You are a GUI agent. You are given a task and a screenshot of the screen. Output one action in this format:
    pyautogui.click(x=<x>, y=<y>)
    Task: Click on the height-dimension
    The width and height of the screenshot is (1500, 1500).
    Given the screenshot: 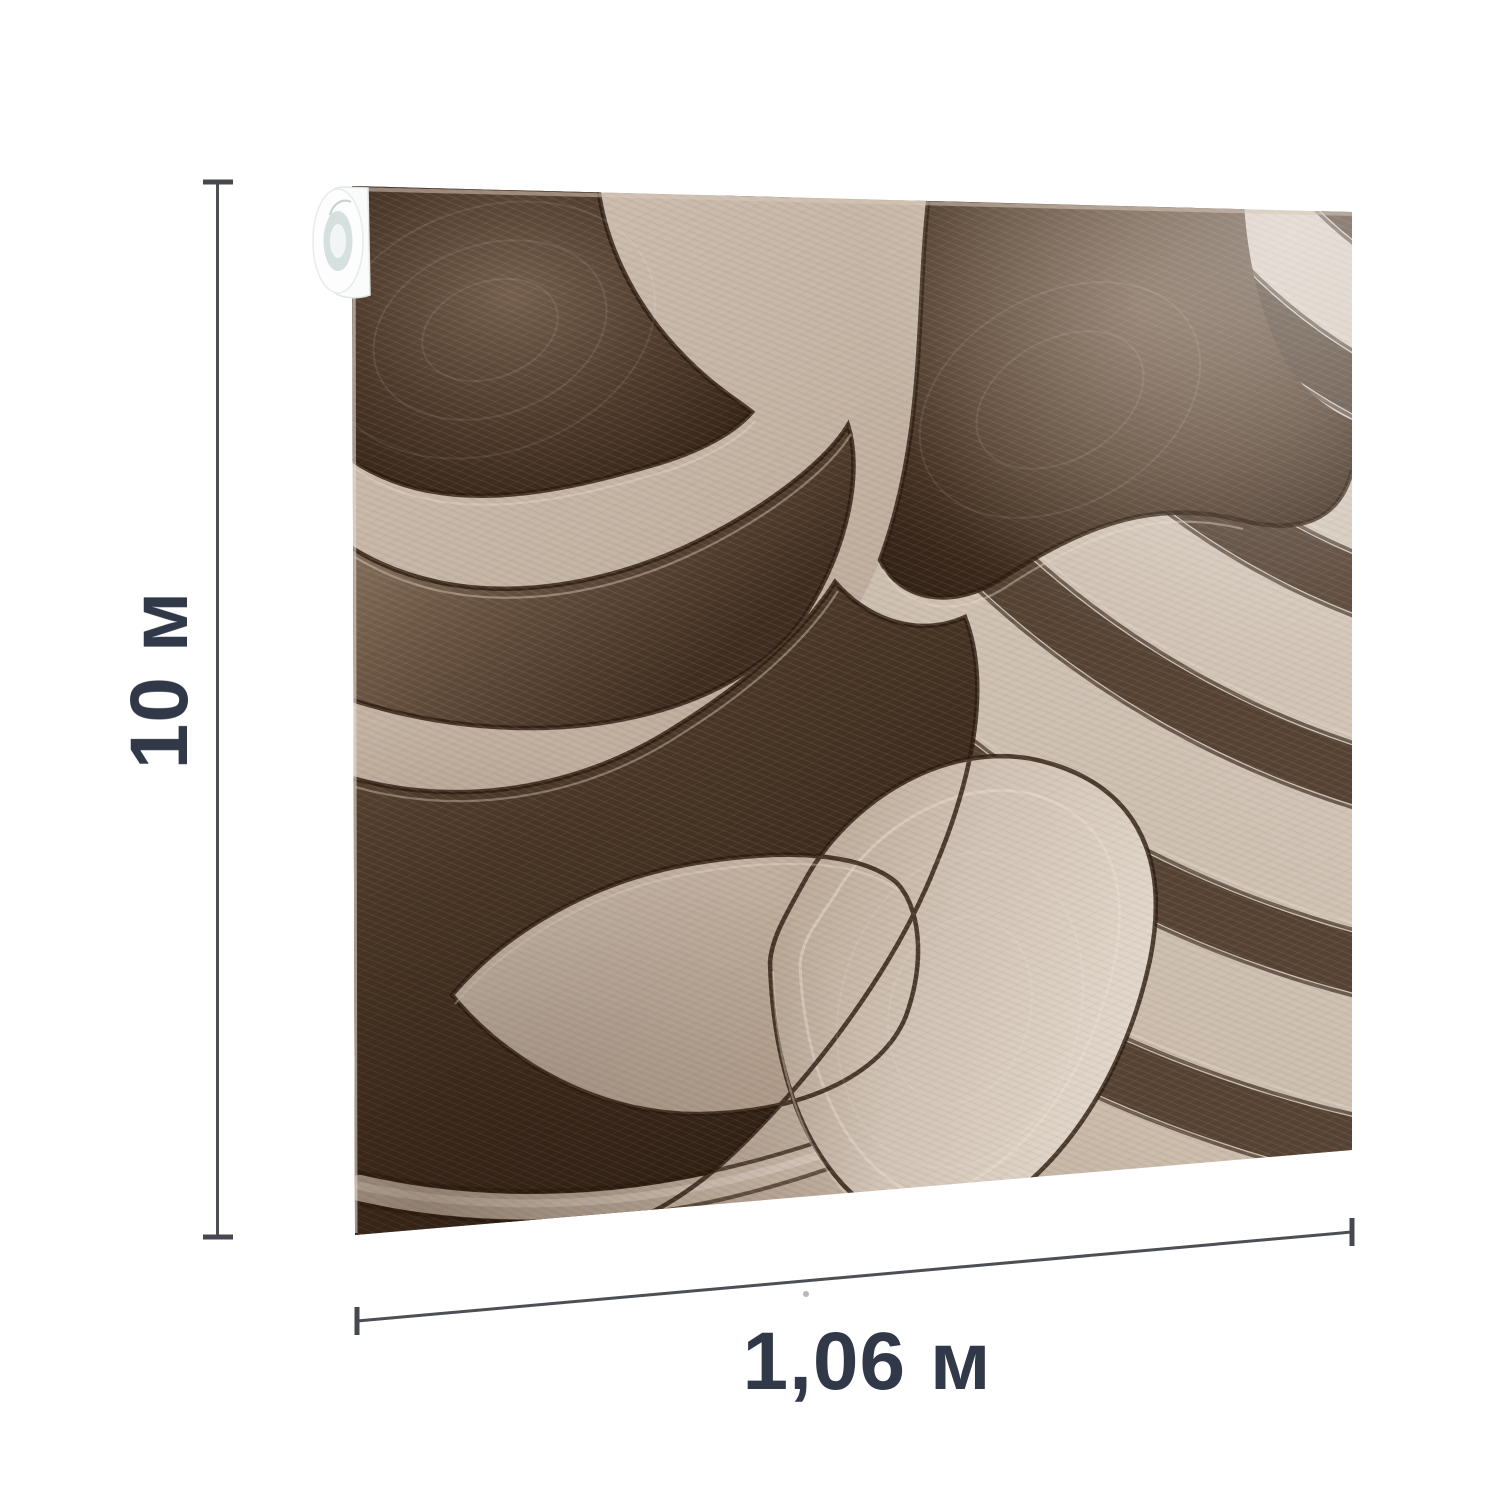 What is the action you would take?
    pyautogui.click(x=218, y=709)
    